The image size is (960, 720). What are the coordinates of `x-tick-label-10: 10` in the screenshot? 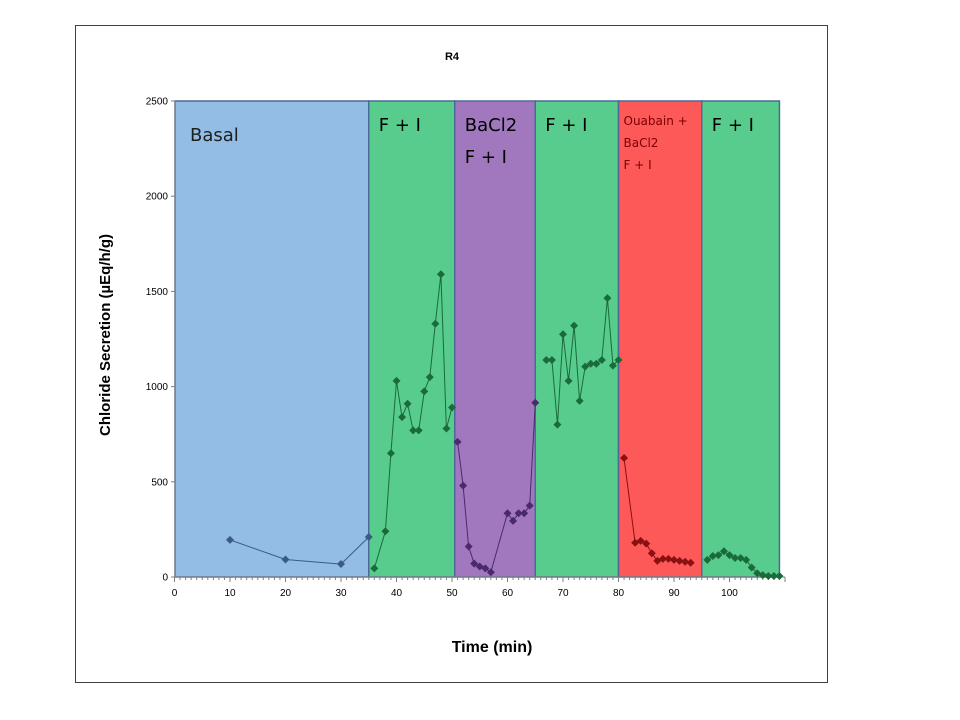 It's located at (230, 593).